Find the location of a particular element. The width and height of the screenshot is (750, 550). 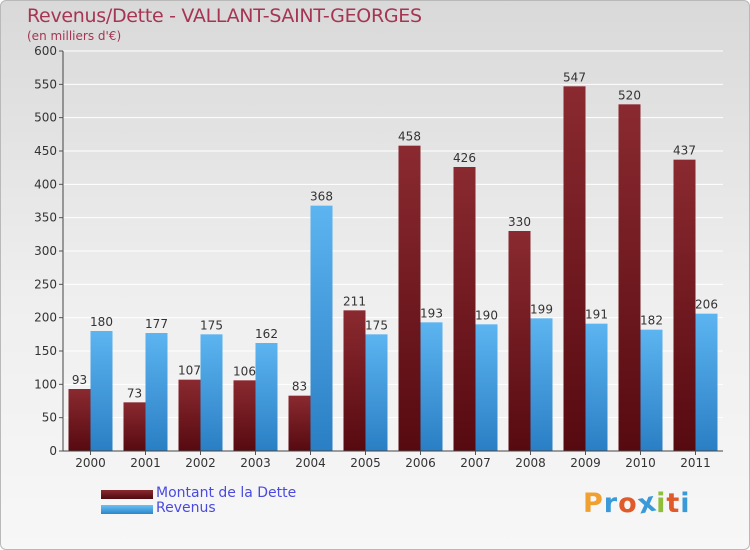

data-label-dette: 520 is located at coordinates (629, 95).